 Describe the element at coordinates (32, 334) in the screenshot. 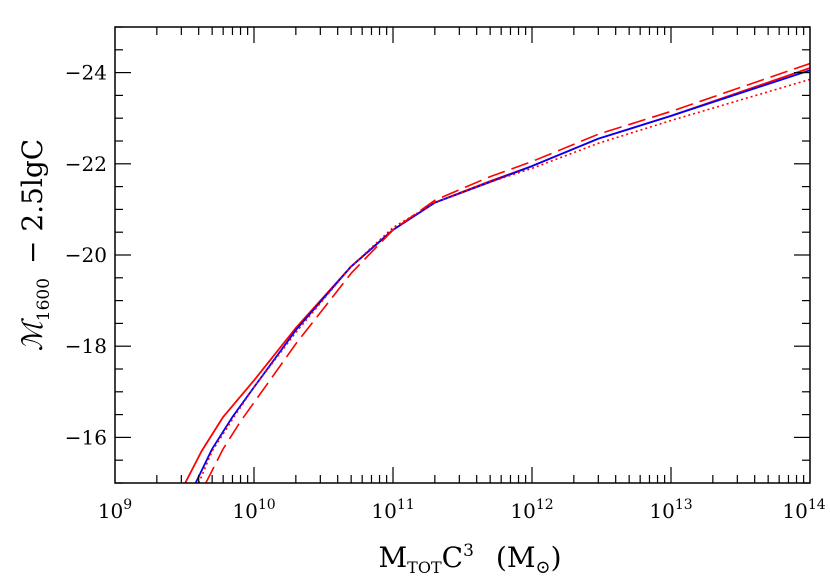

I see `y-axis-title-main: ℳ` at that location.